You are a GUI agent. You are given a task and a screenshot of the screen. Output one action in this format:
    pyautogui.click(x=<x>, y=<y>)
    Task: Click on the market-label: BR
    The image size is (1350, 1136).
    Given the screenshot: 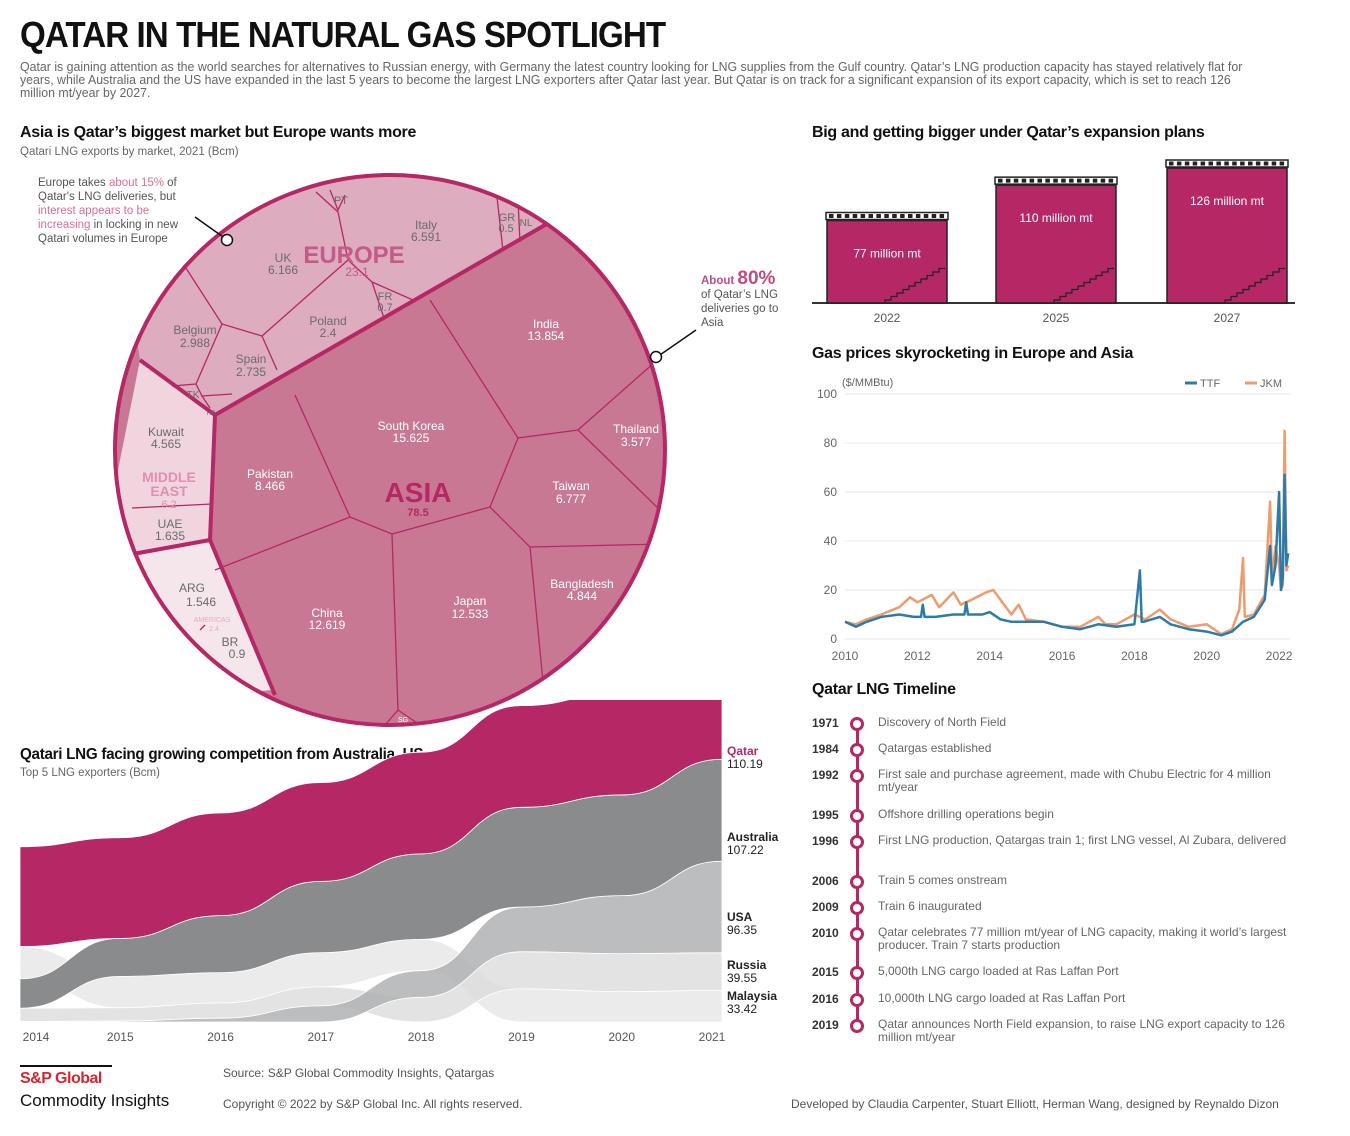 What is the action you would take?
    pyautogui.click(x=230, y=642)
    